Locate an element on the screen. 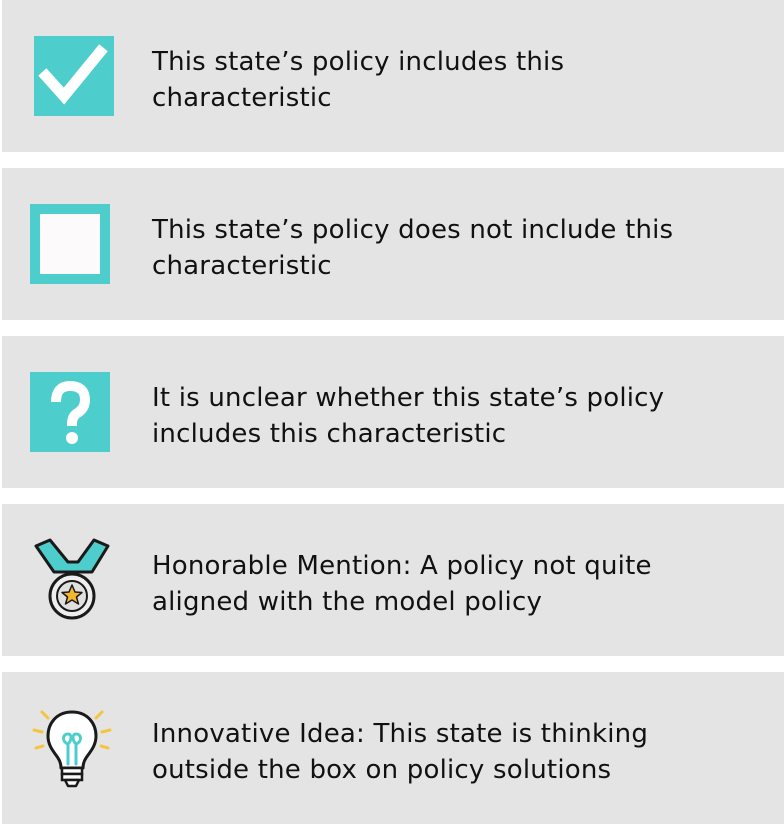 The width and height of the screenshot is (784, 824). empty-box-icon is located at coordinates (72, 244).